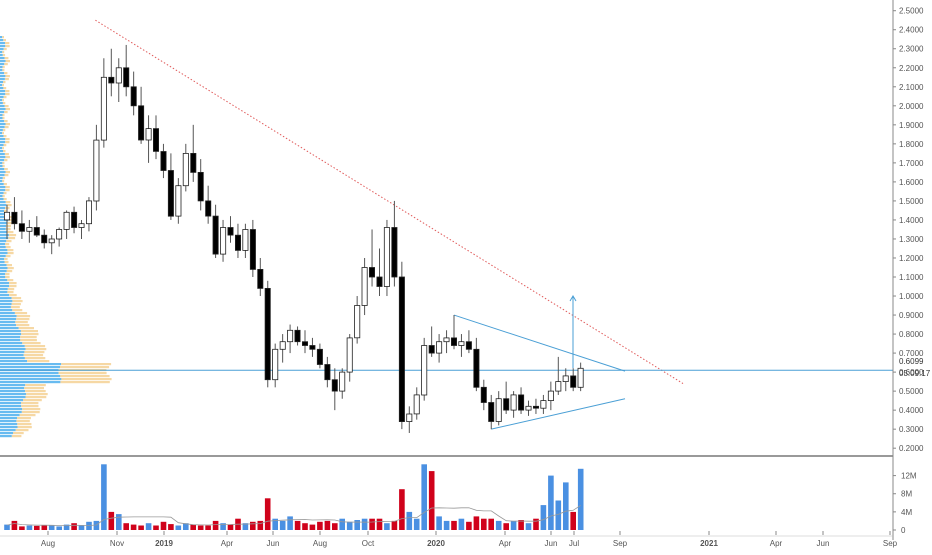 This screenshot has width=932, height=555. What do you see at coordinates (911, 106) in the screenshot?
I see `price-tick-label: 2.0000` at bounding box center [911, 106].